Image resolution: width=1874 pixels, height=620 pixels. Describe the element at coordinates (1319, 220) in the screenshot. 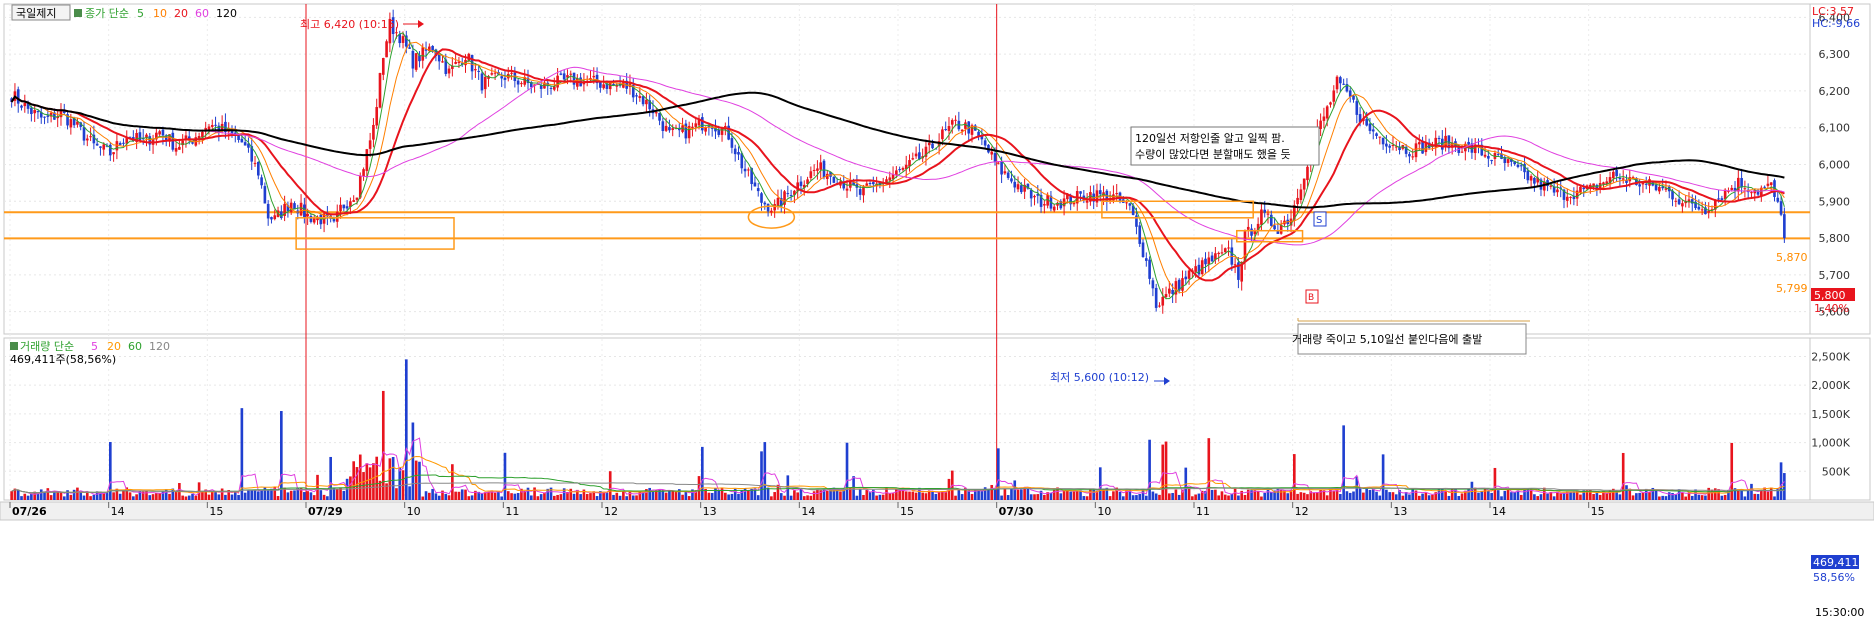

I see `sell-marker-label: S` at that location.